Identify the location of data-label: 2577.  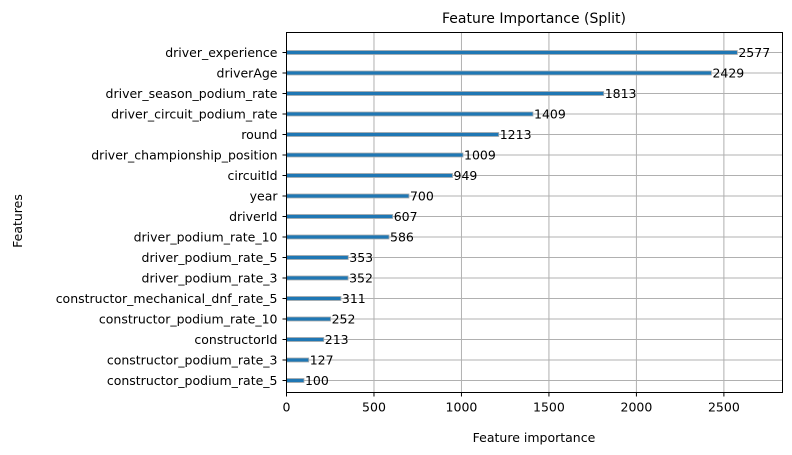
(754, 52).